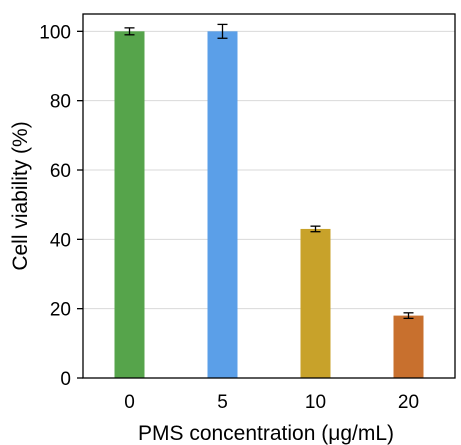 This screenshot has height=445, width=461. I want to click on x-tick-label-5: 5, so click(222, 402).